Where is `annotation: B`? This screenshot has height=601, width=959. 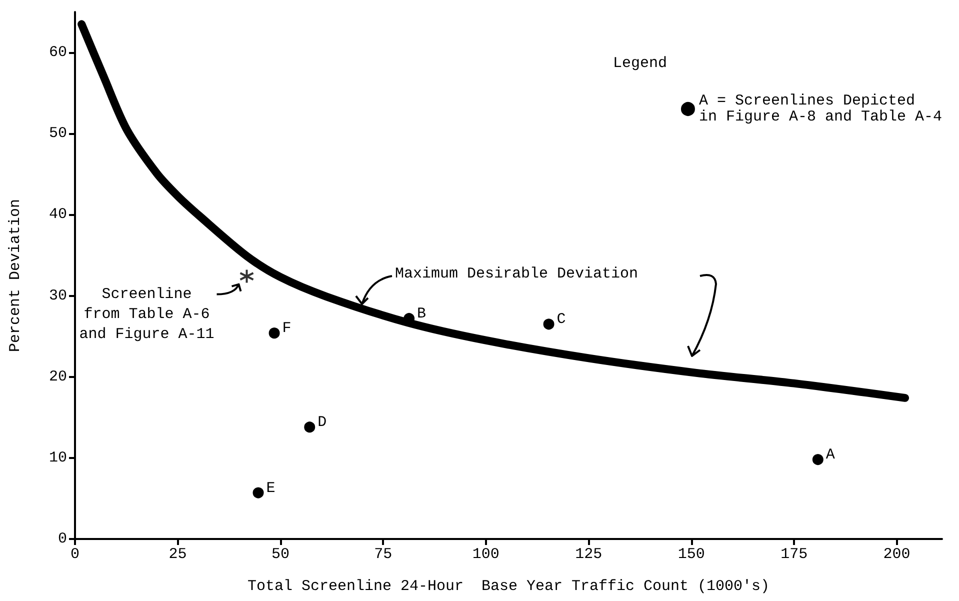 annotation: B is located at coordinates (421, 313).